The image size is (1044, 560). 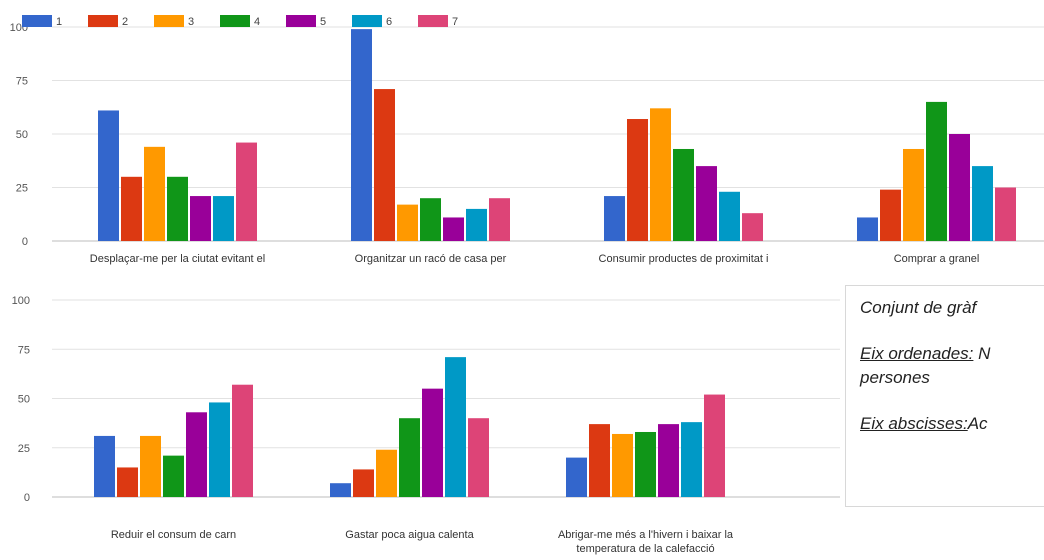 What do you see at coordinates (645, 549) in the screenshot?
I see `category-label: temperatura de la calefacció` at bounding box center [645, 549].